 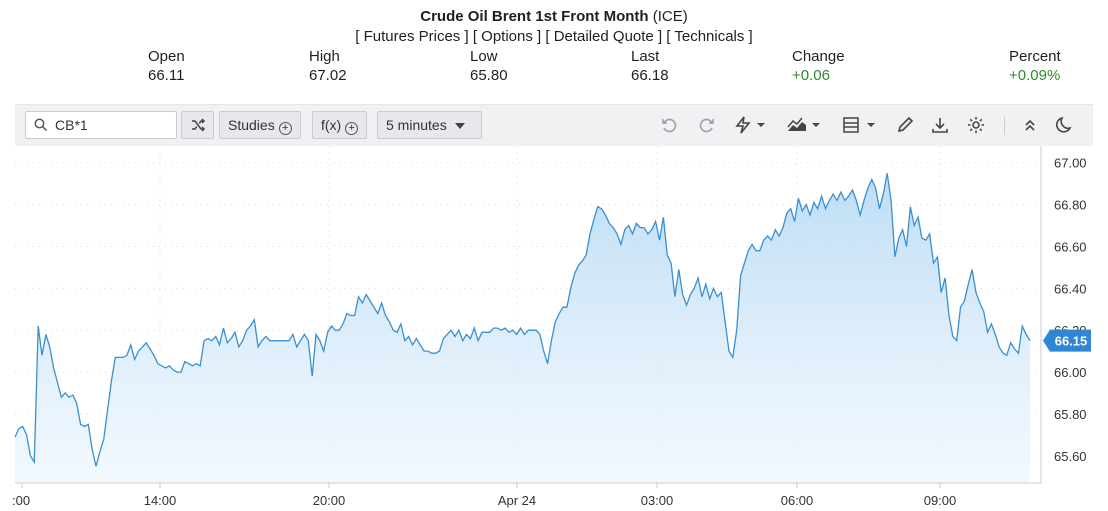 What do you see at coordinates (805, 126) in the screenshot?
I see `chart-type-icon` at bounding box center [805, 126].